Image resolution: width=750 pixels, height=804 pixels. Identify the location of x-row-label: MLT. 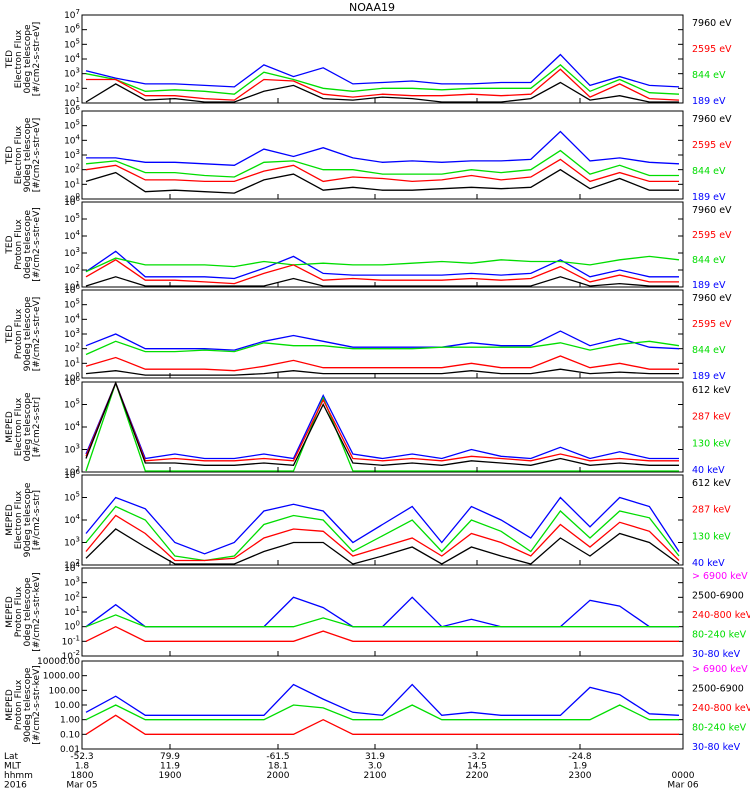
(13, 767).